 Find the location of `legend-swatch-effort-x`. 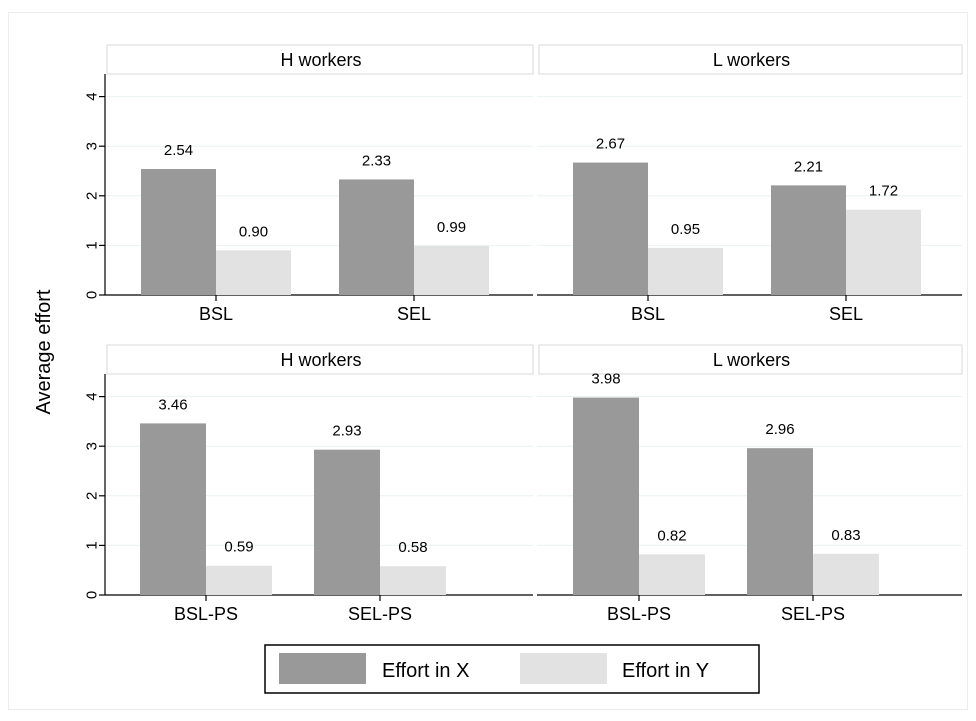

legend-swatch-effort-x is located at coordinates (322, 668).